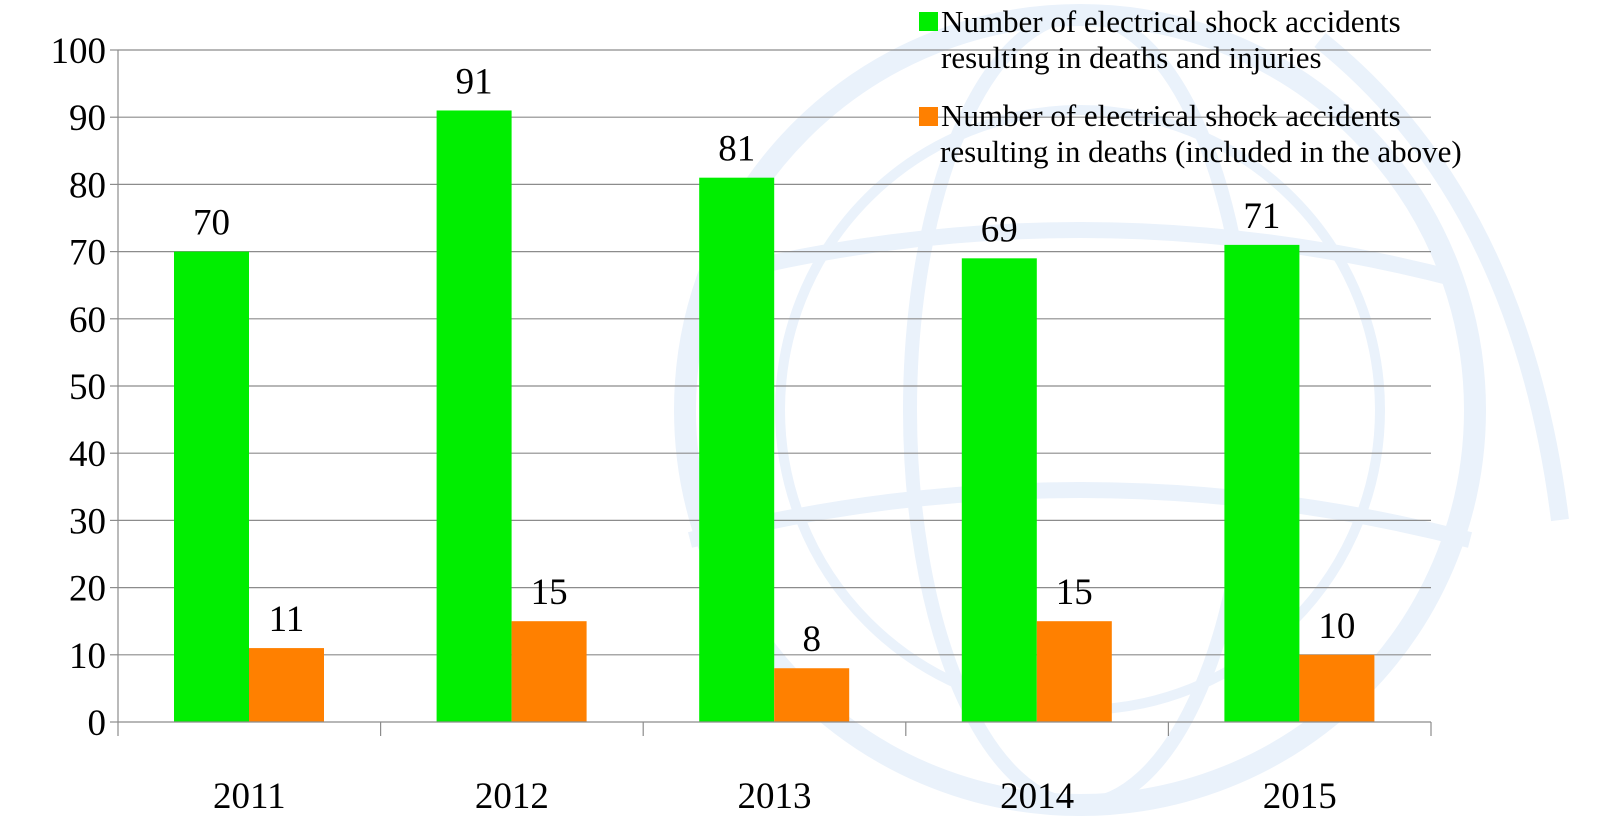  What do you see at coordinates (999, 229) in the screenshot?
I see `data-label: 69` at bounding box center [999, 229].